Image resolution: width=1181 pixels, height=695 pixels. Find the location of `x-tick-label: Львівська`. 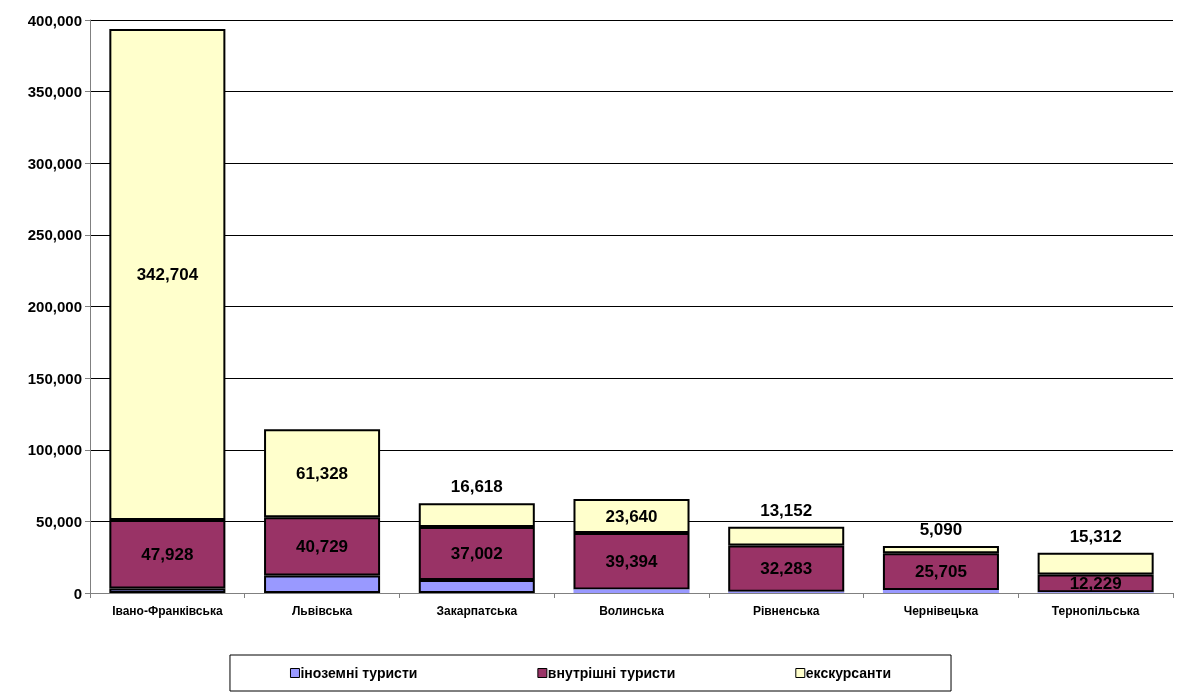

x-tick-label: Львівська is located at coordinates (322, 611).